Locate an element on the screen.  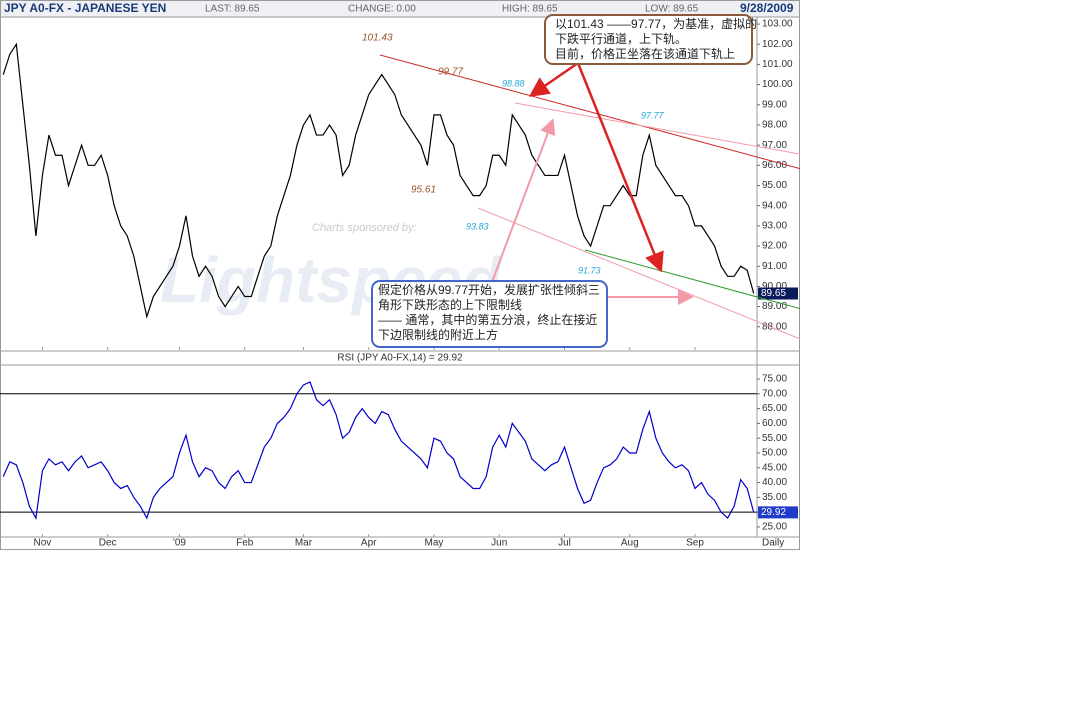
callout-text: —— 通常，其中的第五分浪，终止在接近 is located at coordinates (487, 319).